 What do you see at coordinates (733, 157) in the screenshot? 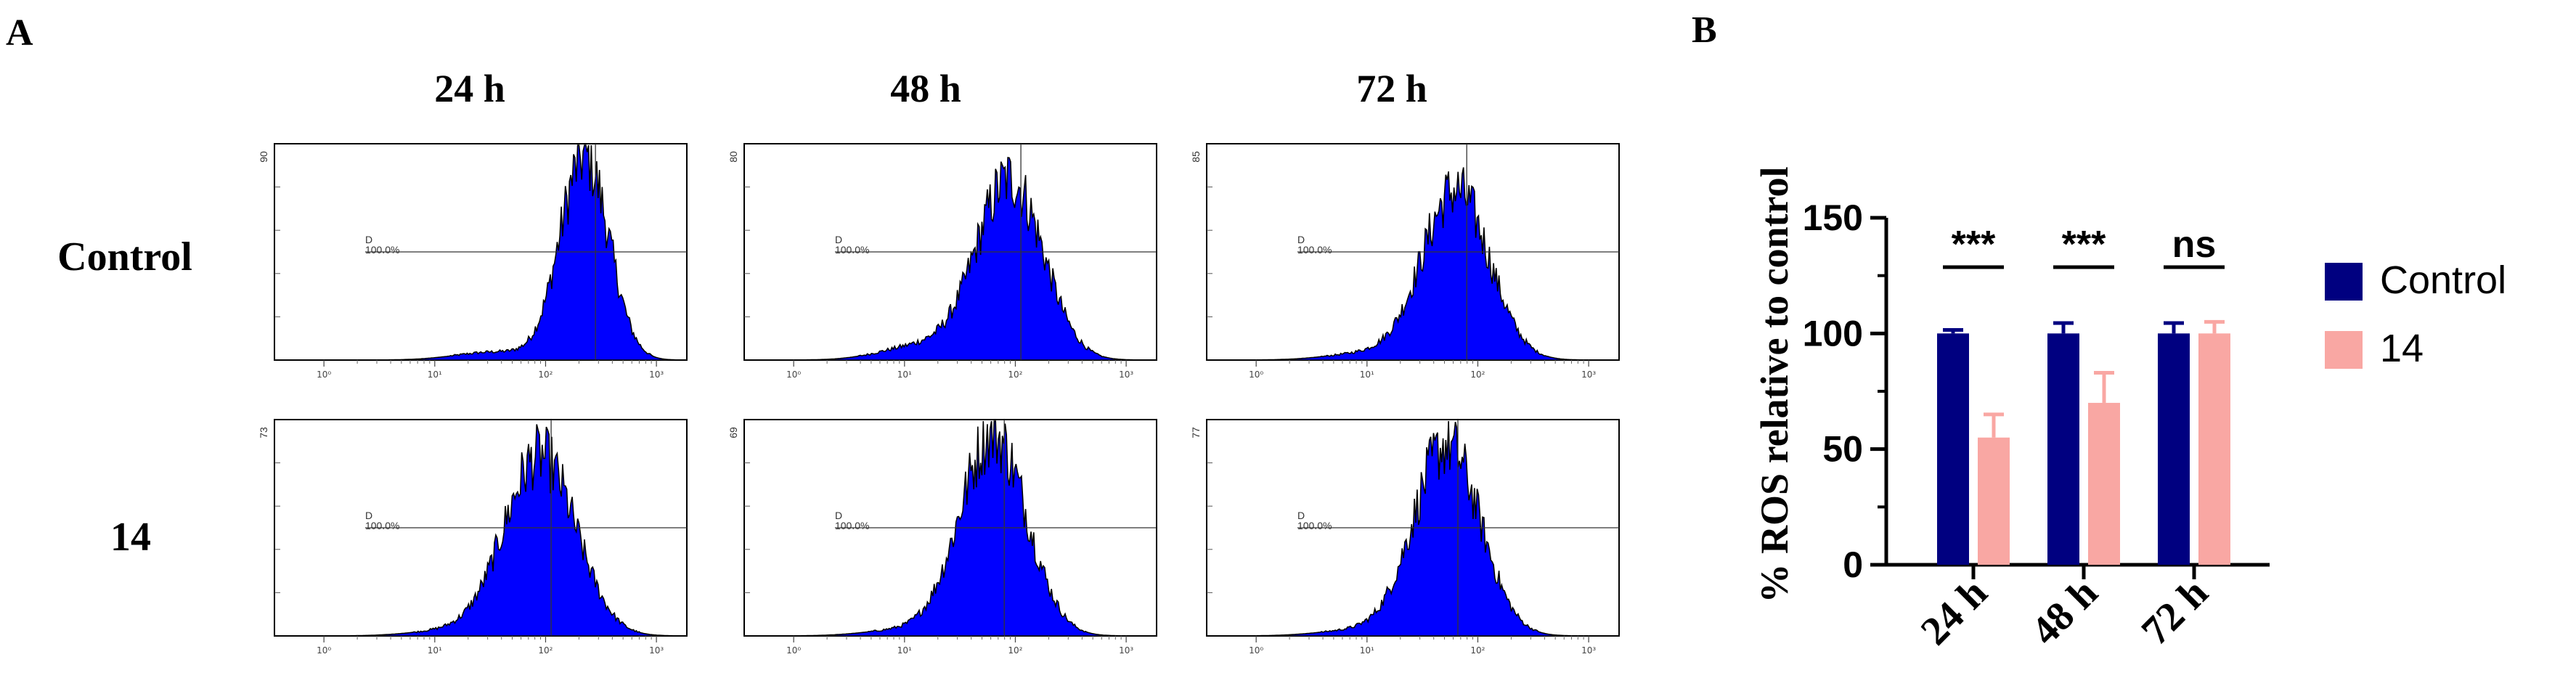
I see `y-max-label: 80` at bounding box center [733, 157].